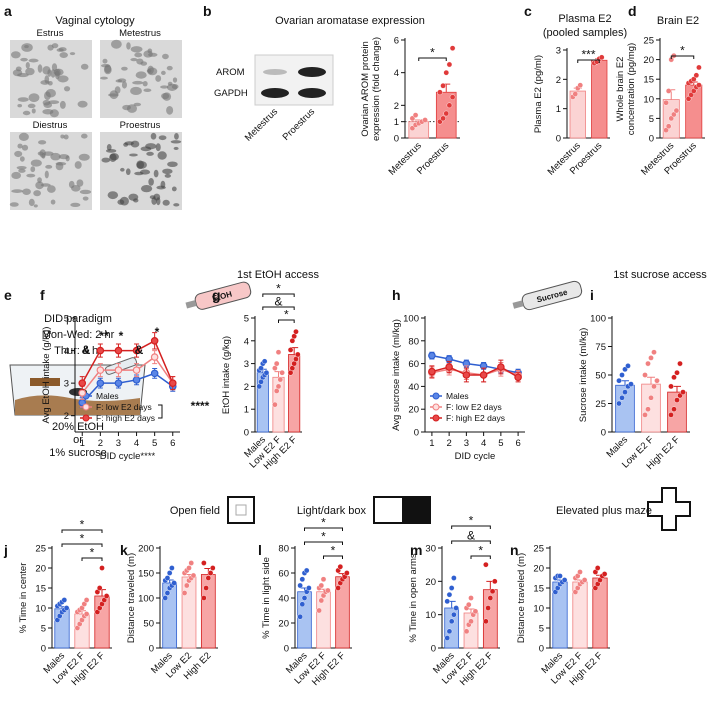  What do you see at coordinates (146, 574) in the screenshot?
I see `y-tick-label: 150` at bounding box center [146, 574].